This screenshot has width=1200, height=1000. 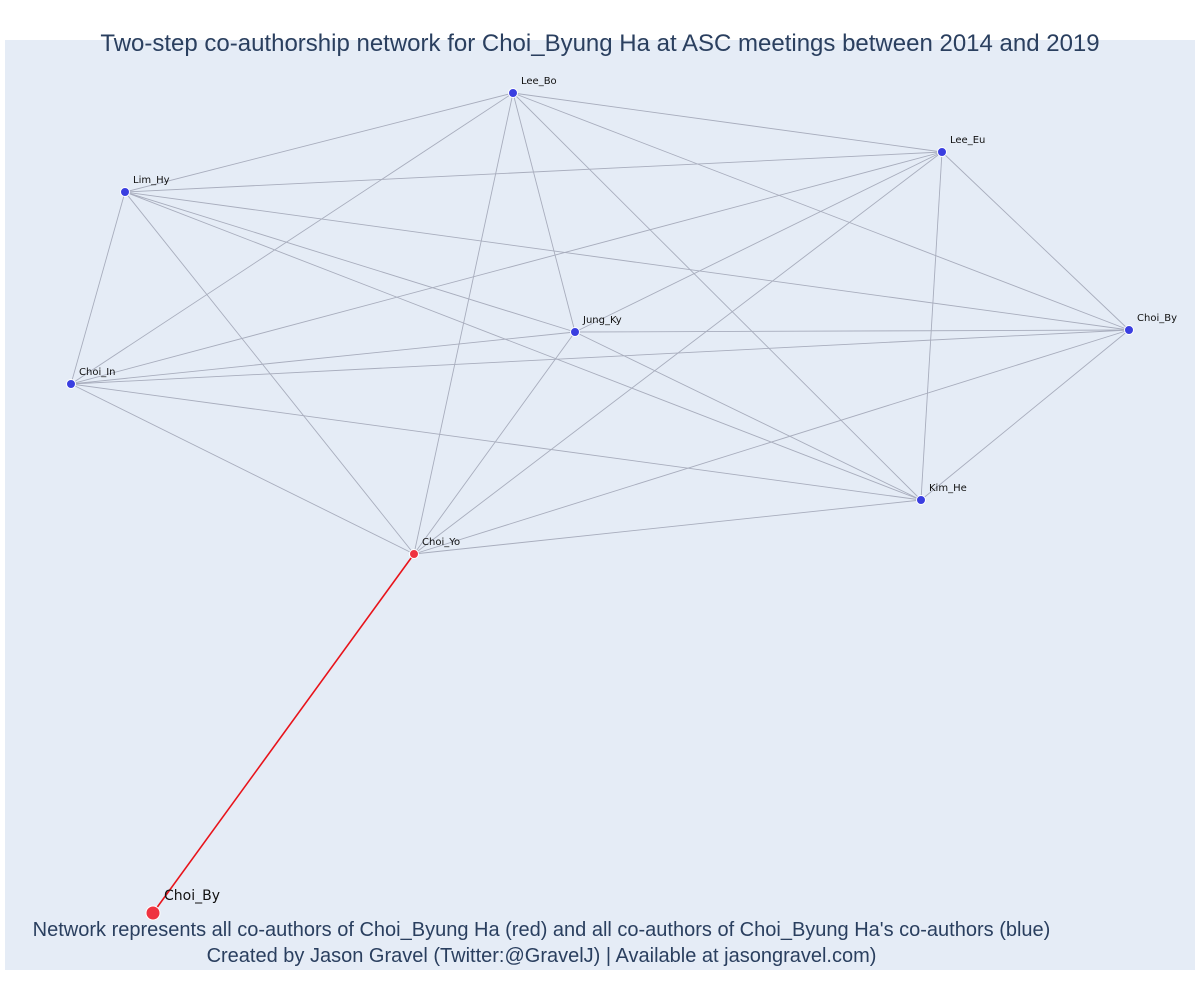 I want to click on edge-lee_eu-lim_hy, so click(x=533, y=172).